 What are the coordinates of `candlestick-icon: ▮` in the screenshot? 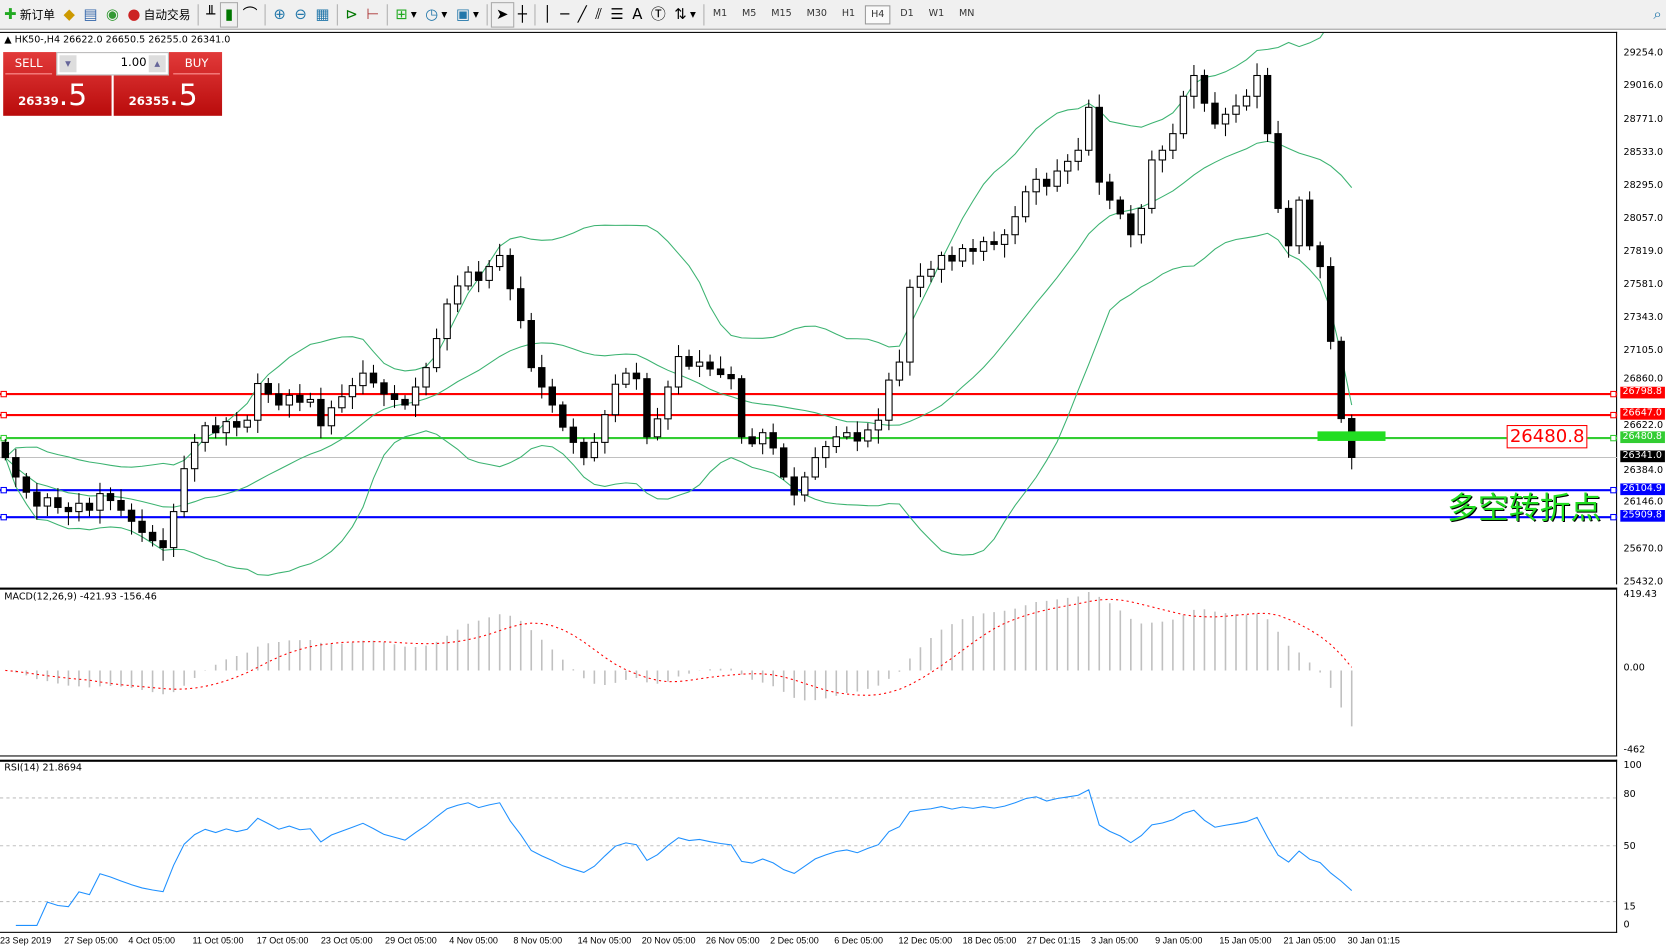 It's located at (229, 14).